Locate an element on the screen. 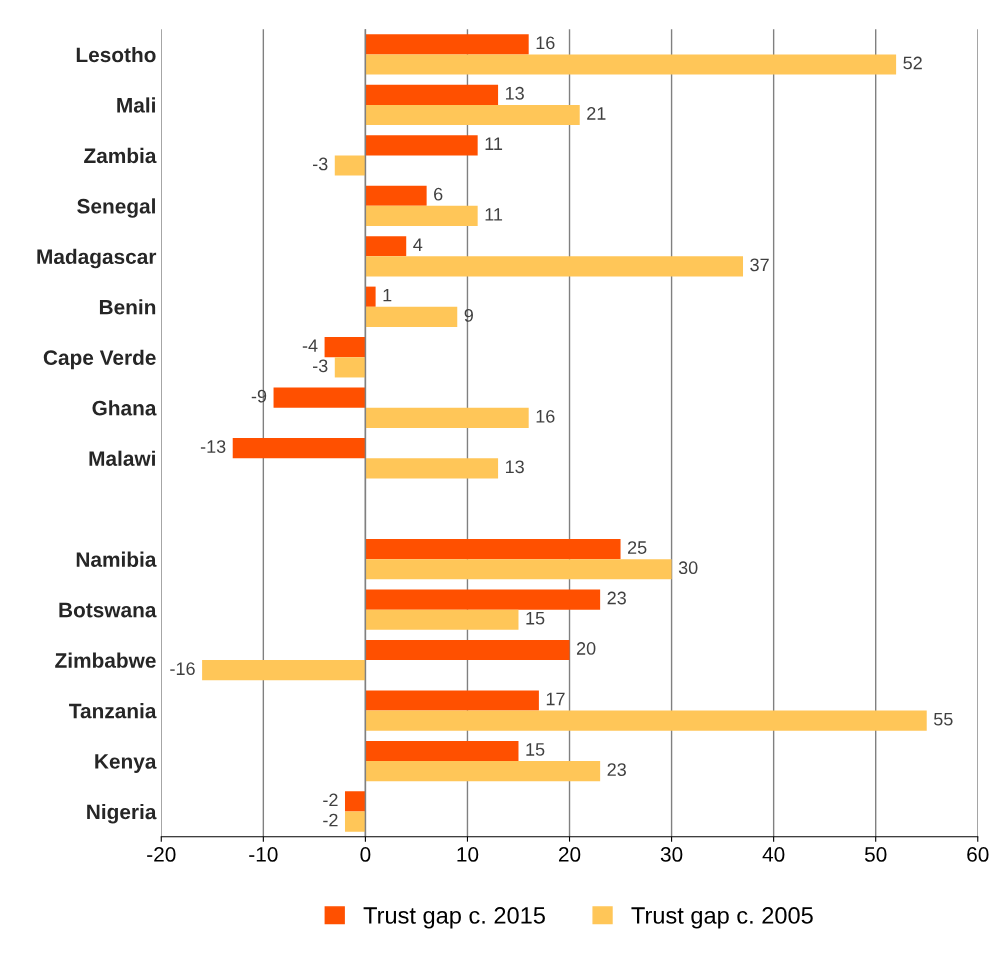 This screenshot has width=1008, height=973. x-tick-label: 60 is located at coordinates (978, 854).